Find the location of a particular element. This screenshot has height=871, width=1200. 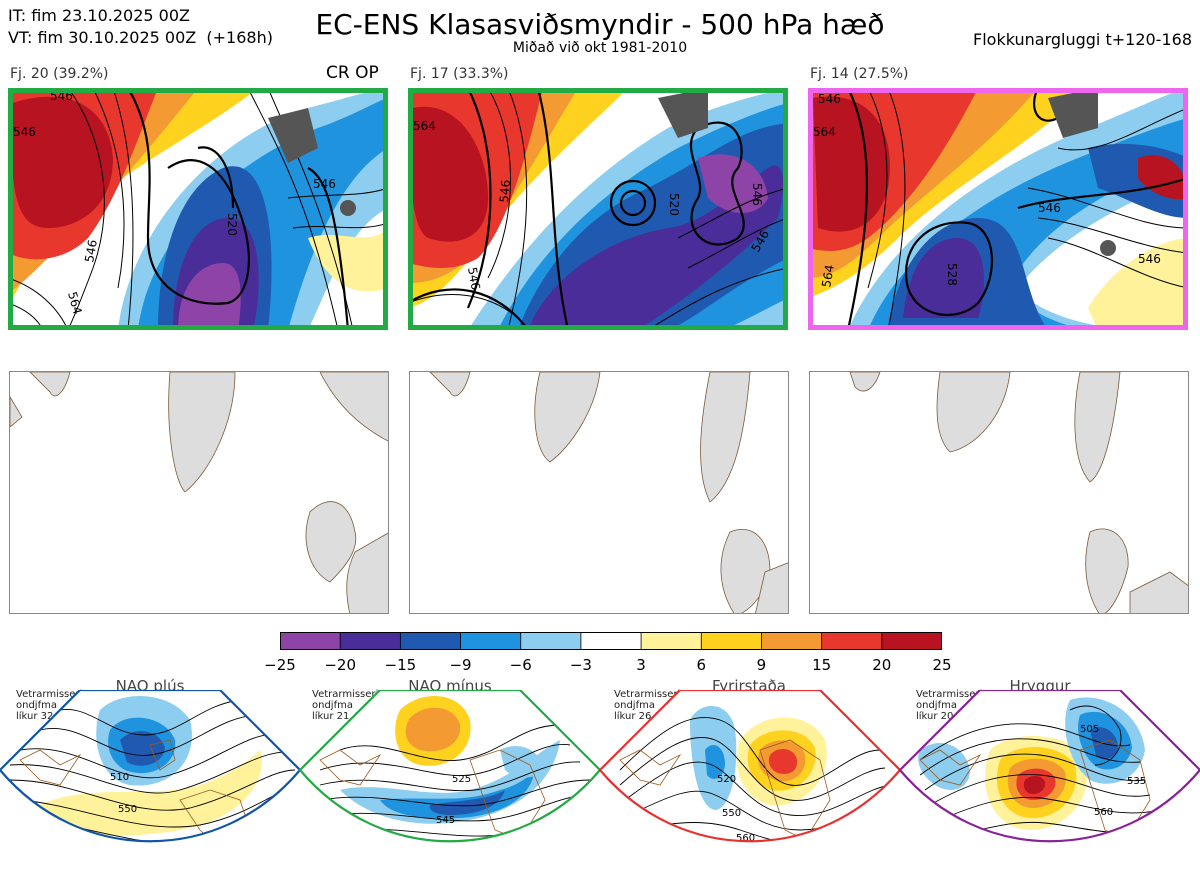

regime-3-contour-label: 520 is located at coordinates (726, 779).